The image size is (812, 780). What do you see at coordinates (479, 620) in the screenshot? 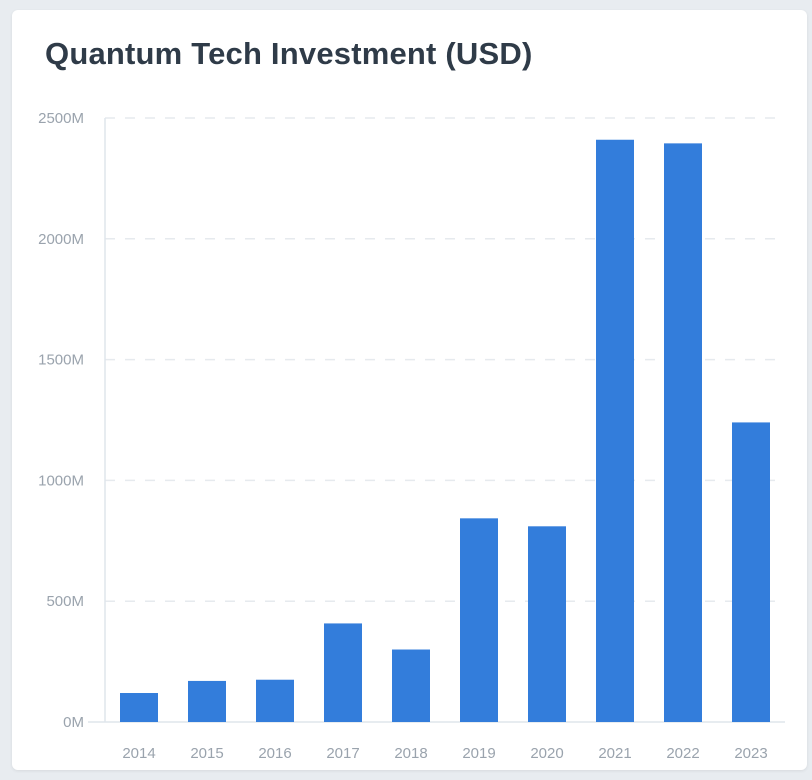
I see `bar-2019` at bounding box center [479, 620].